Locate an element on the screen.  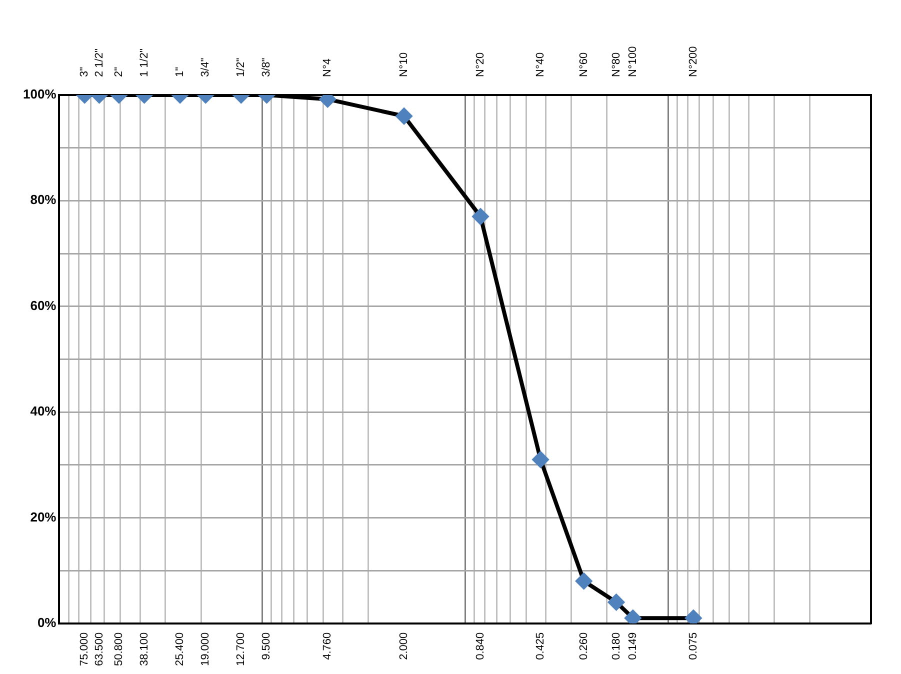
text: 1" is located at coordinates (180, 71).